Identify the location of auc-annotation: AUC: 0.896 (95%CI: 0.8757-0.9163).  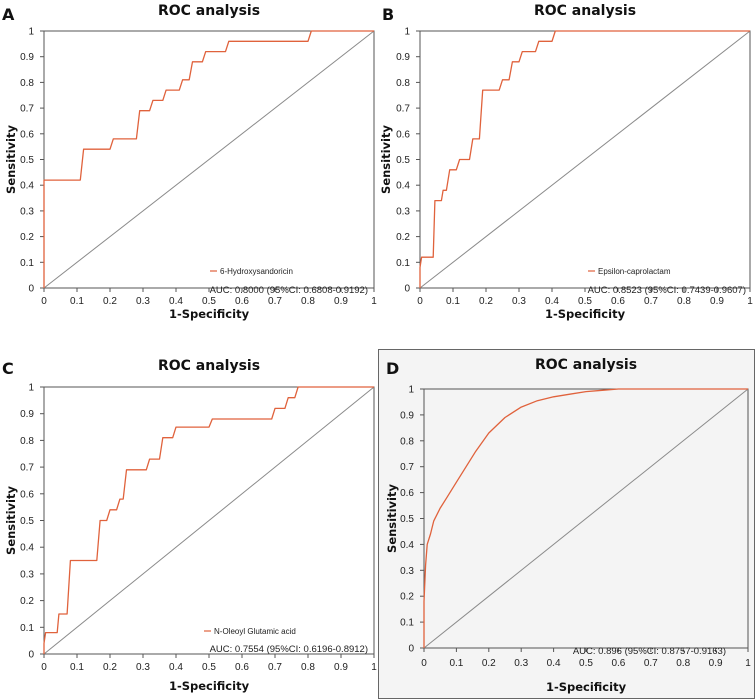
(649, 651).